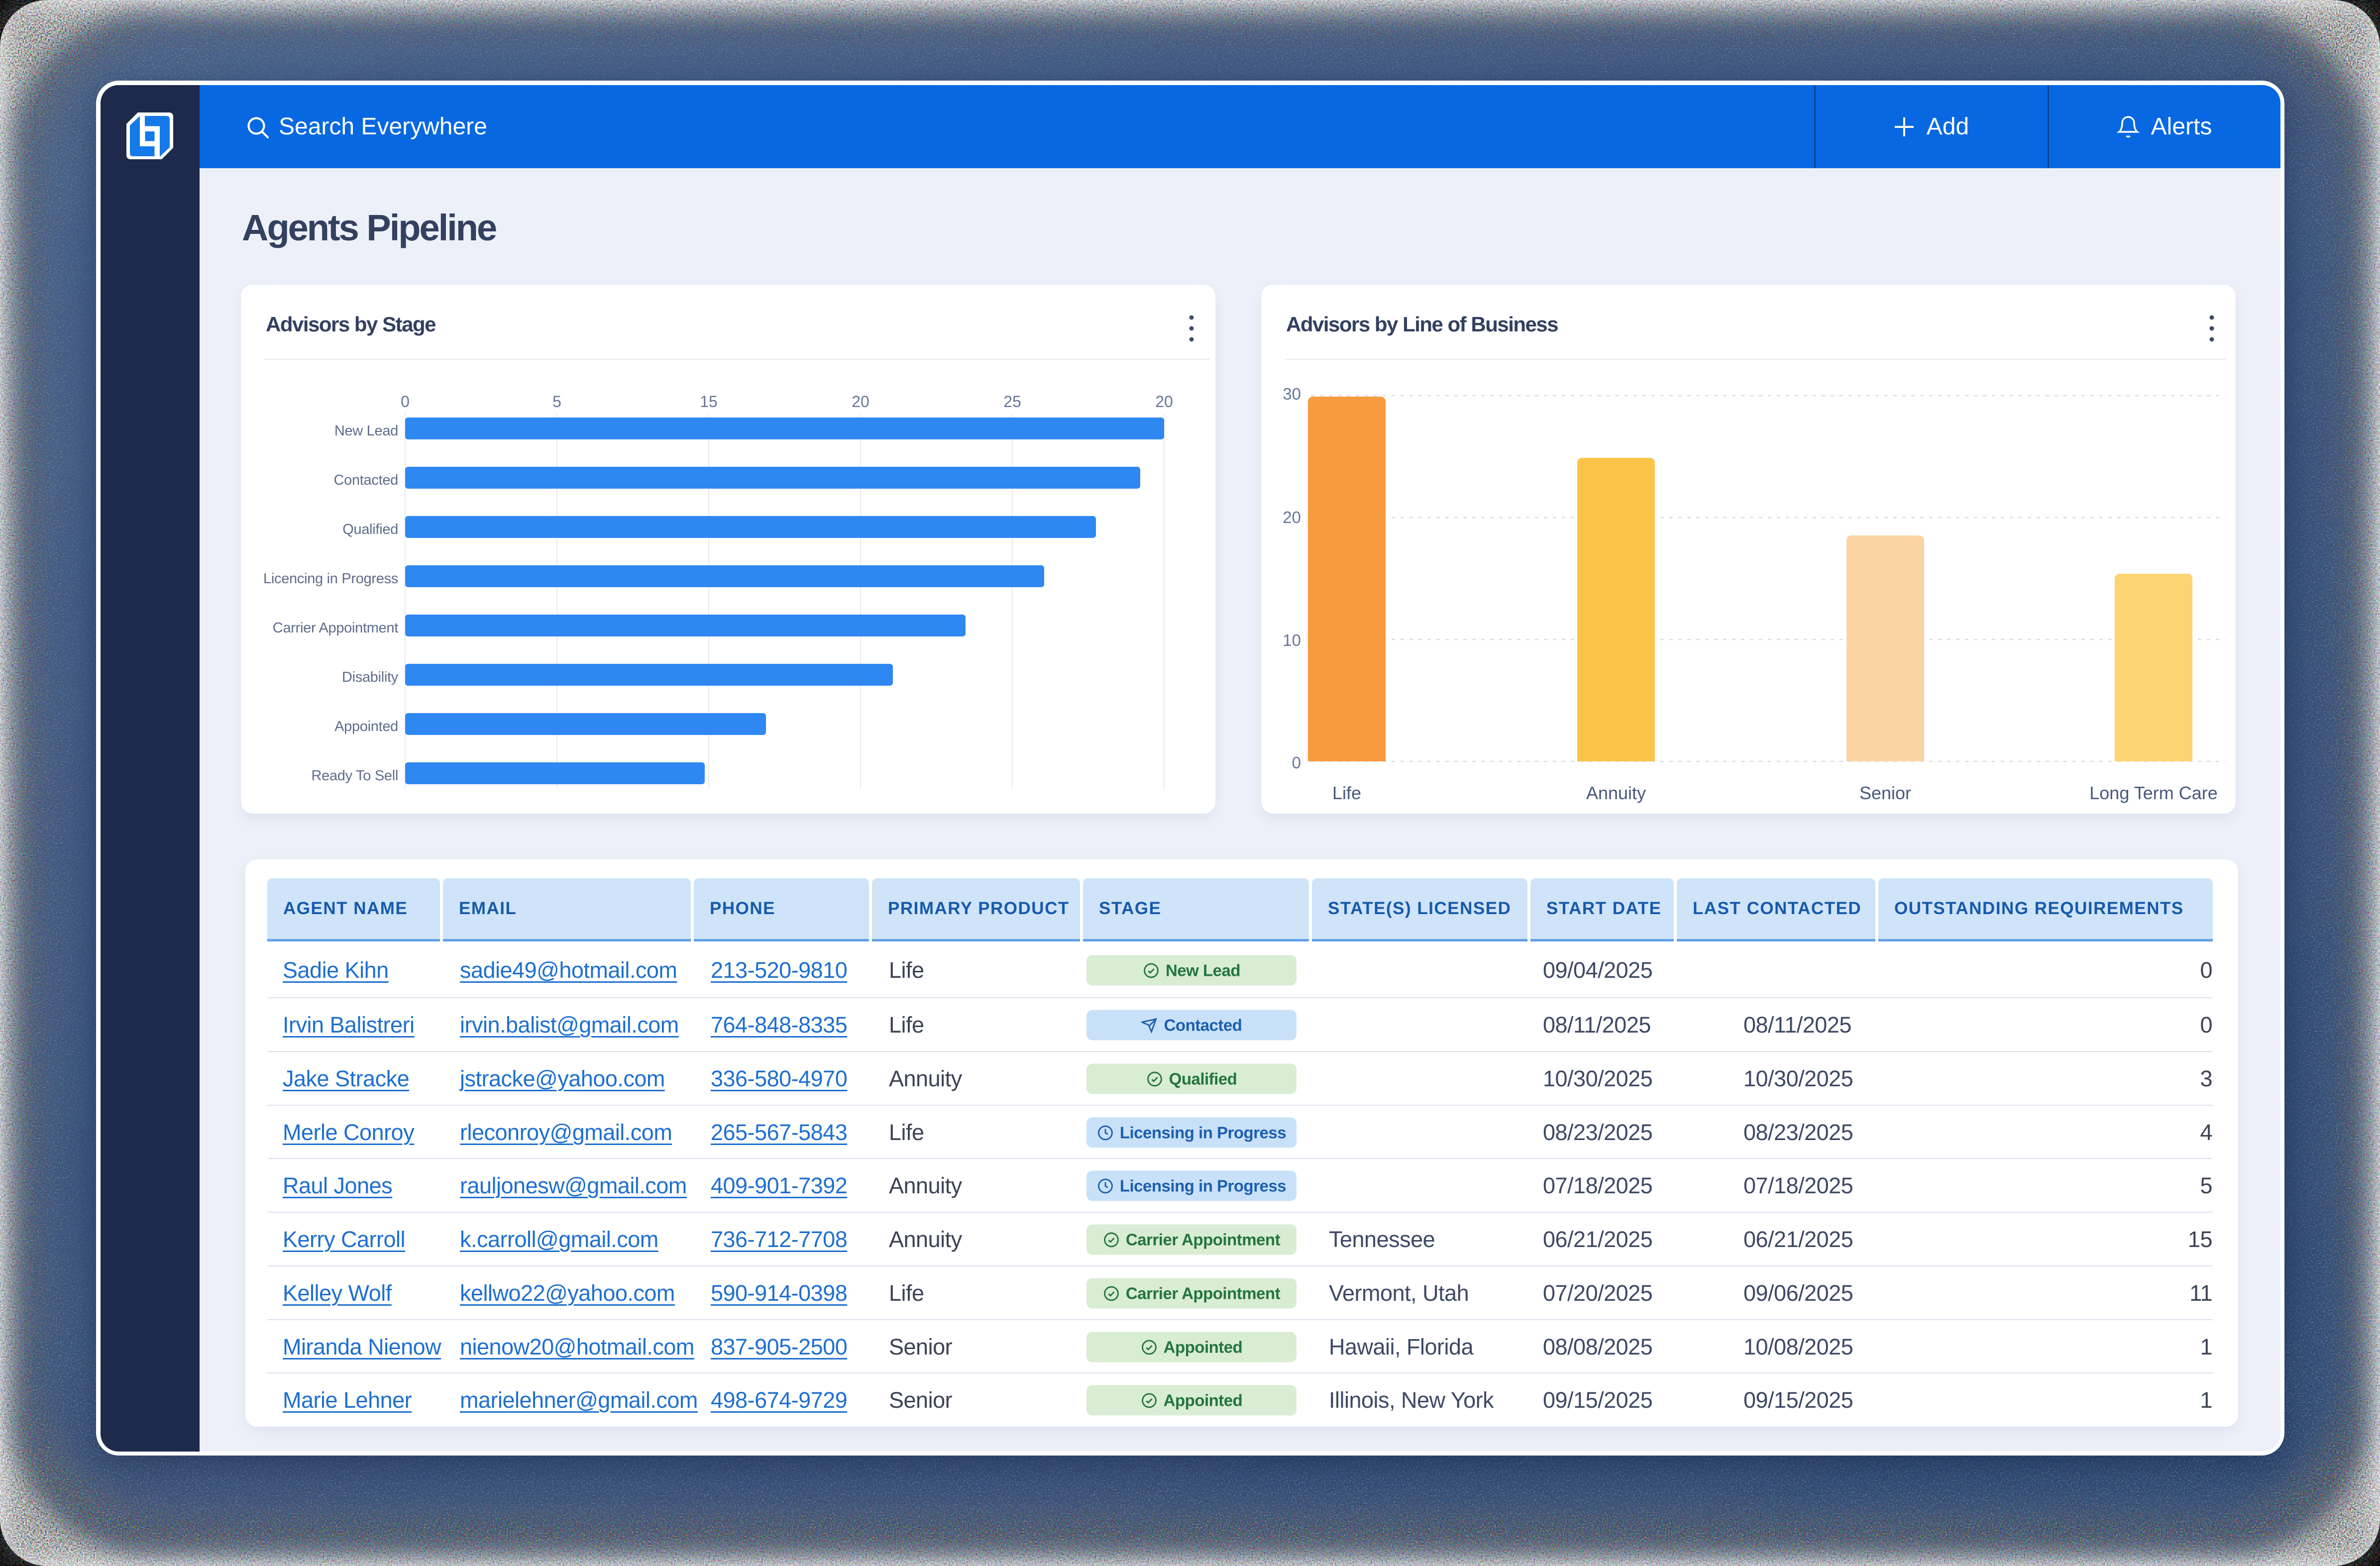 This screenshot has width=2380, height=1566. Describe the element at coordinates (367, 480) in the screenshot. I see `svg-text: Contacted` at that location.